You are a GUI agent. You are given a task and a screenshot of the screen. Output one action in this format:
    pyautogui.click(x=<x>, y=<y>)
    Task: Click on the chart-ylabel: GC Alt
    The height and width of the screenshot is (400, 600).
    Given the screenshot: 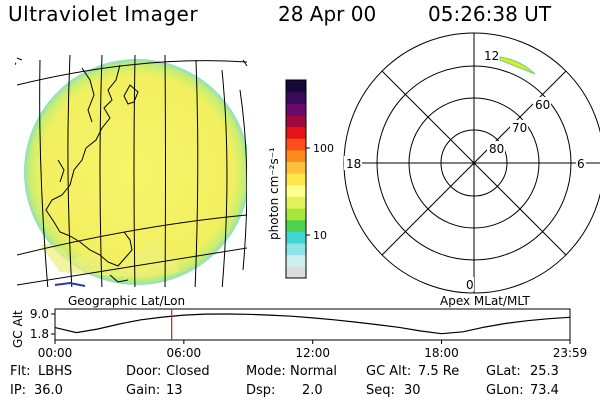 What is the action you would take?
    pyautogui.click(x=18, y=329)
    